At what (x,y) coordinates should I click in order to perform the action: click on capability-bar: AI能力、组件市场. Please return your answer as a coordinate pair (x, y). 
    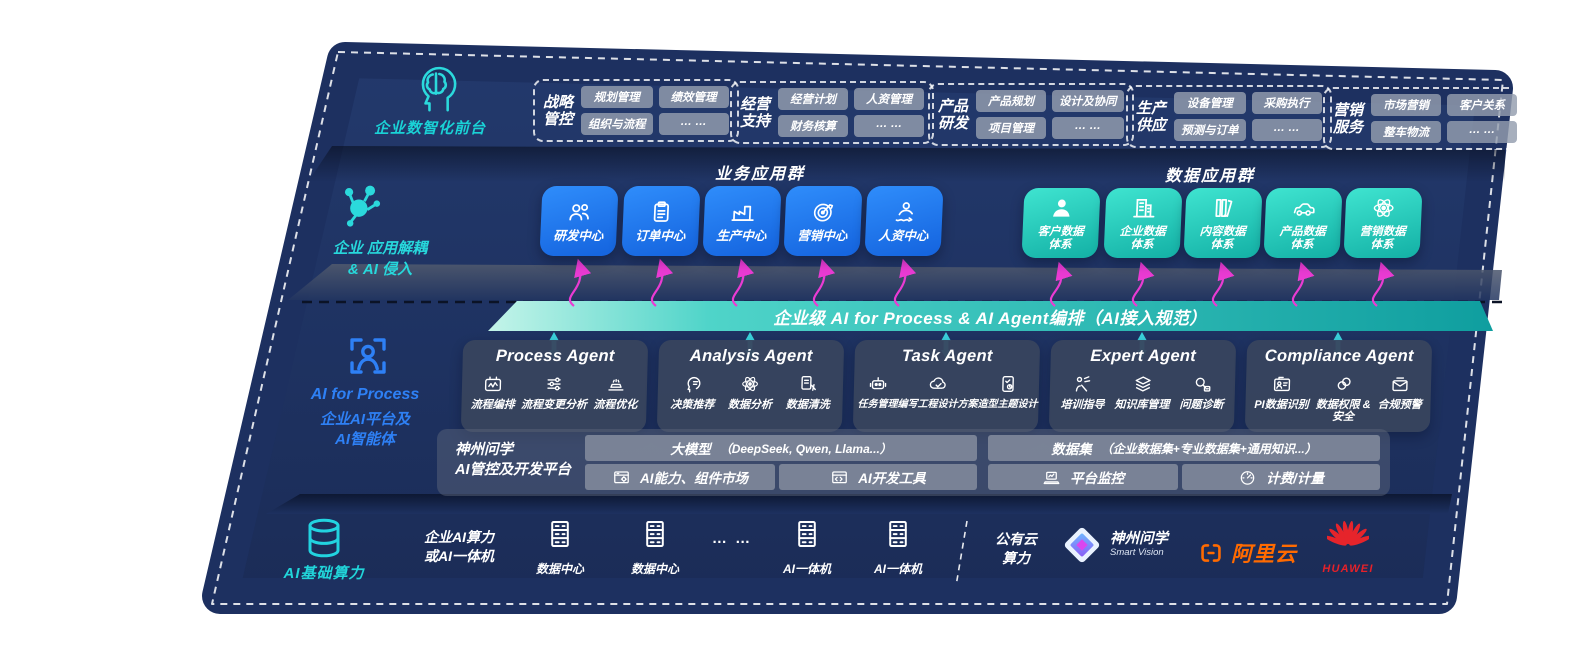
    Looking at the image, I should click on (680, 477).